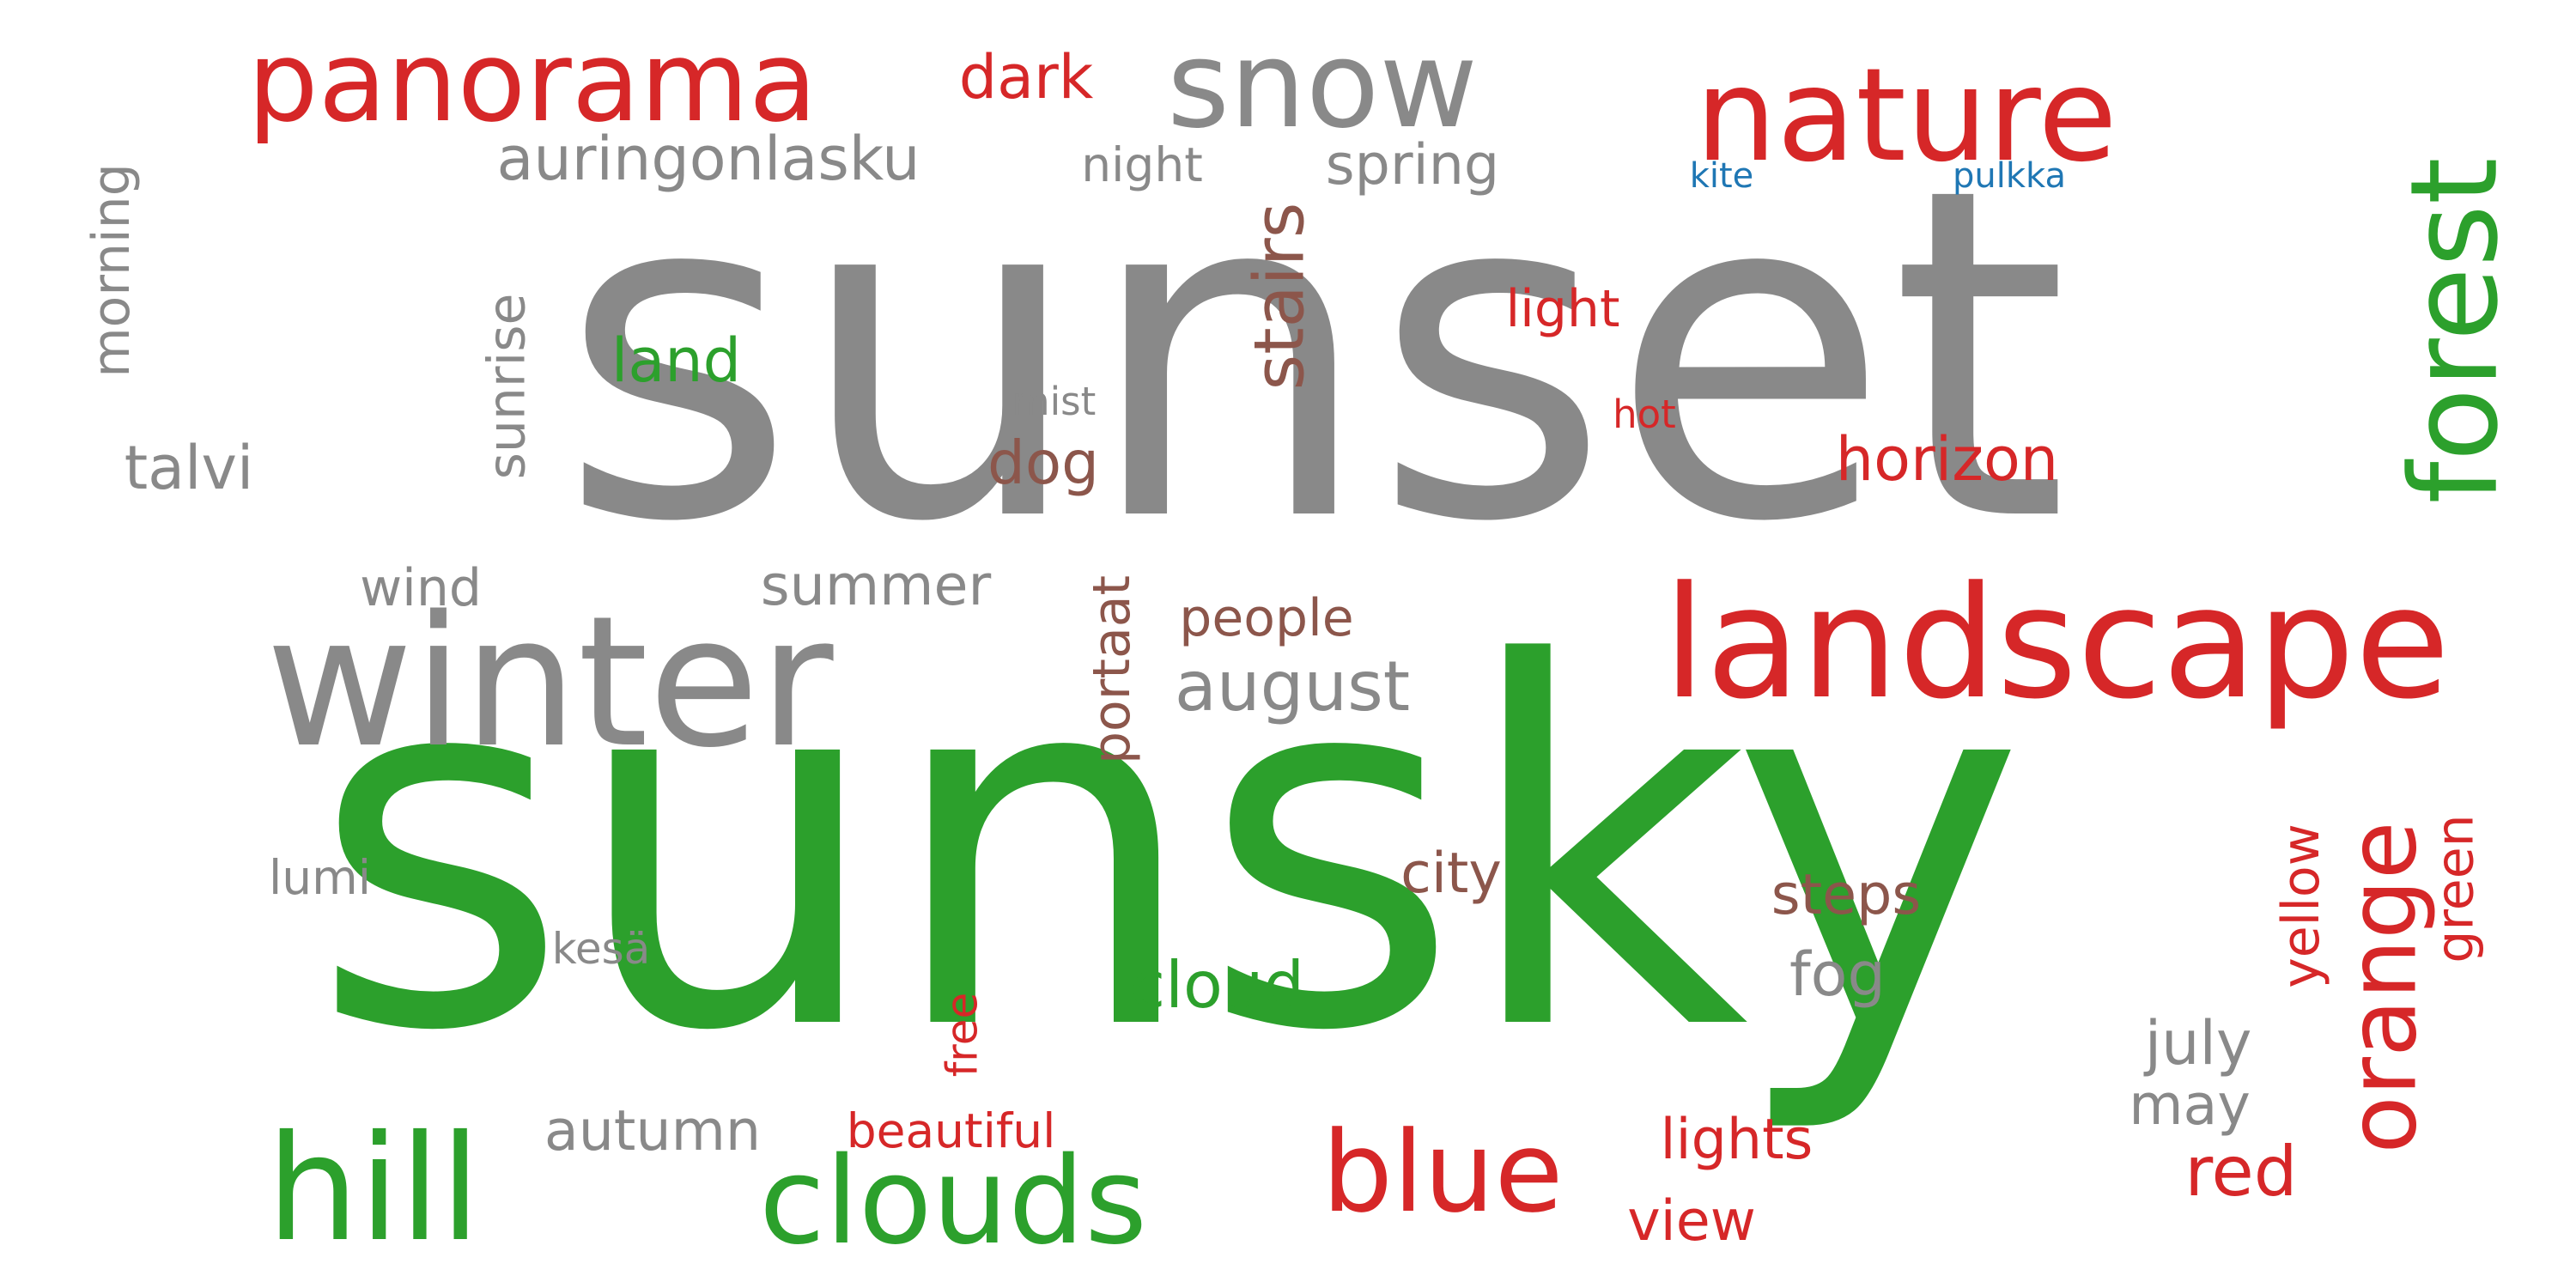 The height and width of the screenshot is (1288, 2576). I want to click on word-lights: lights, so click(1737, 1140).